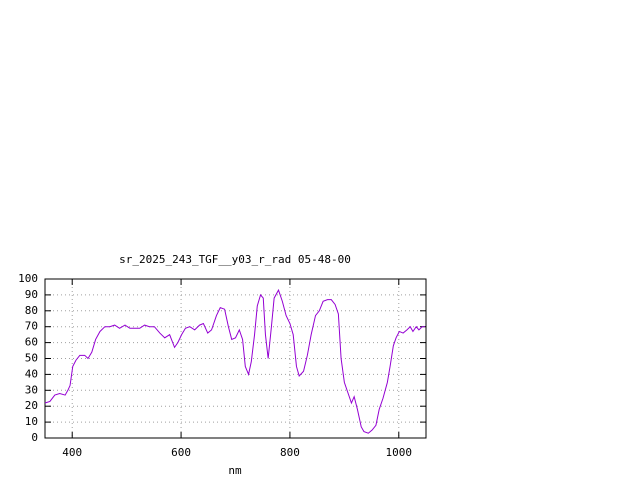  What do you see at coordinates (31, 389) in the screenshot?
I see `y-tick-label: 30` at bounding box center [31, 389].